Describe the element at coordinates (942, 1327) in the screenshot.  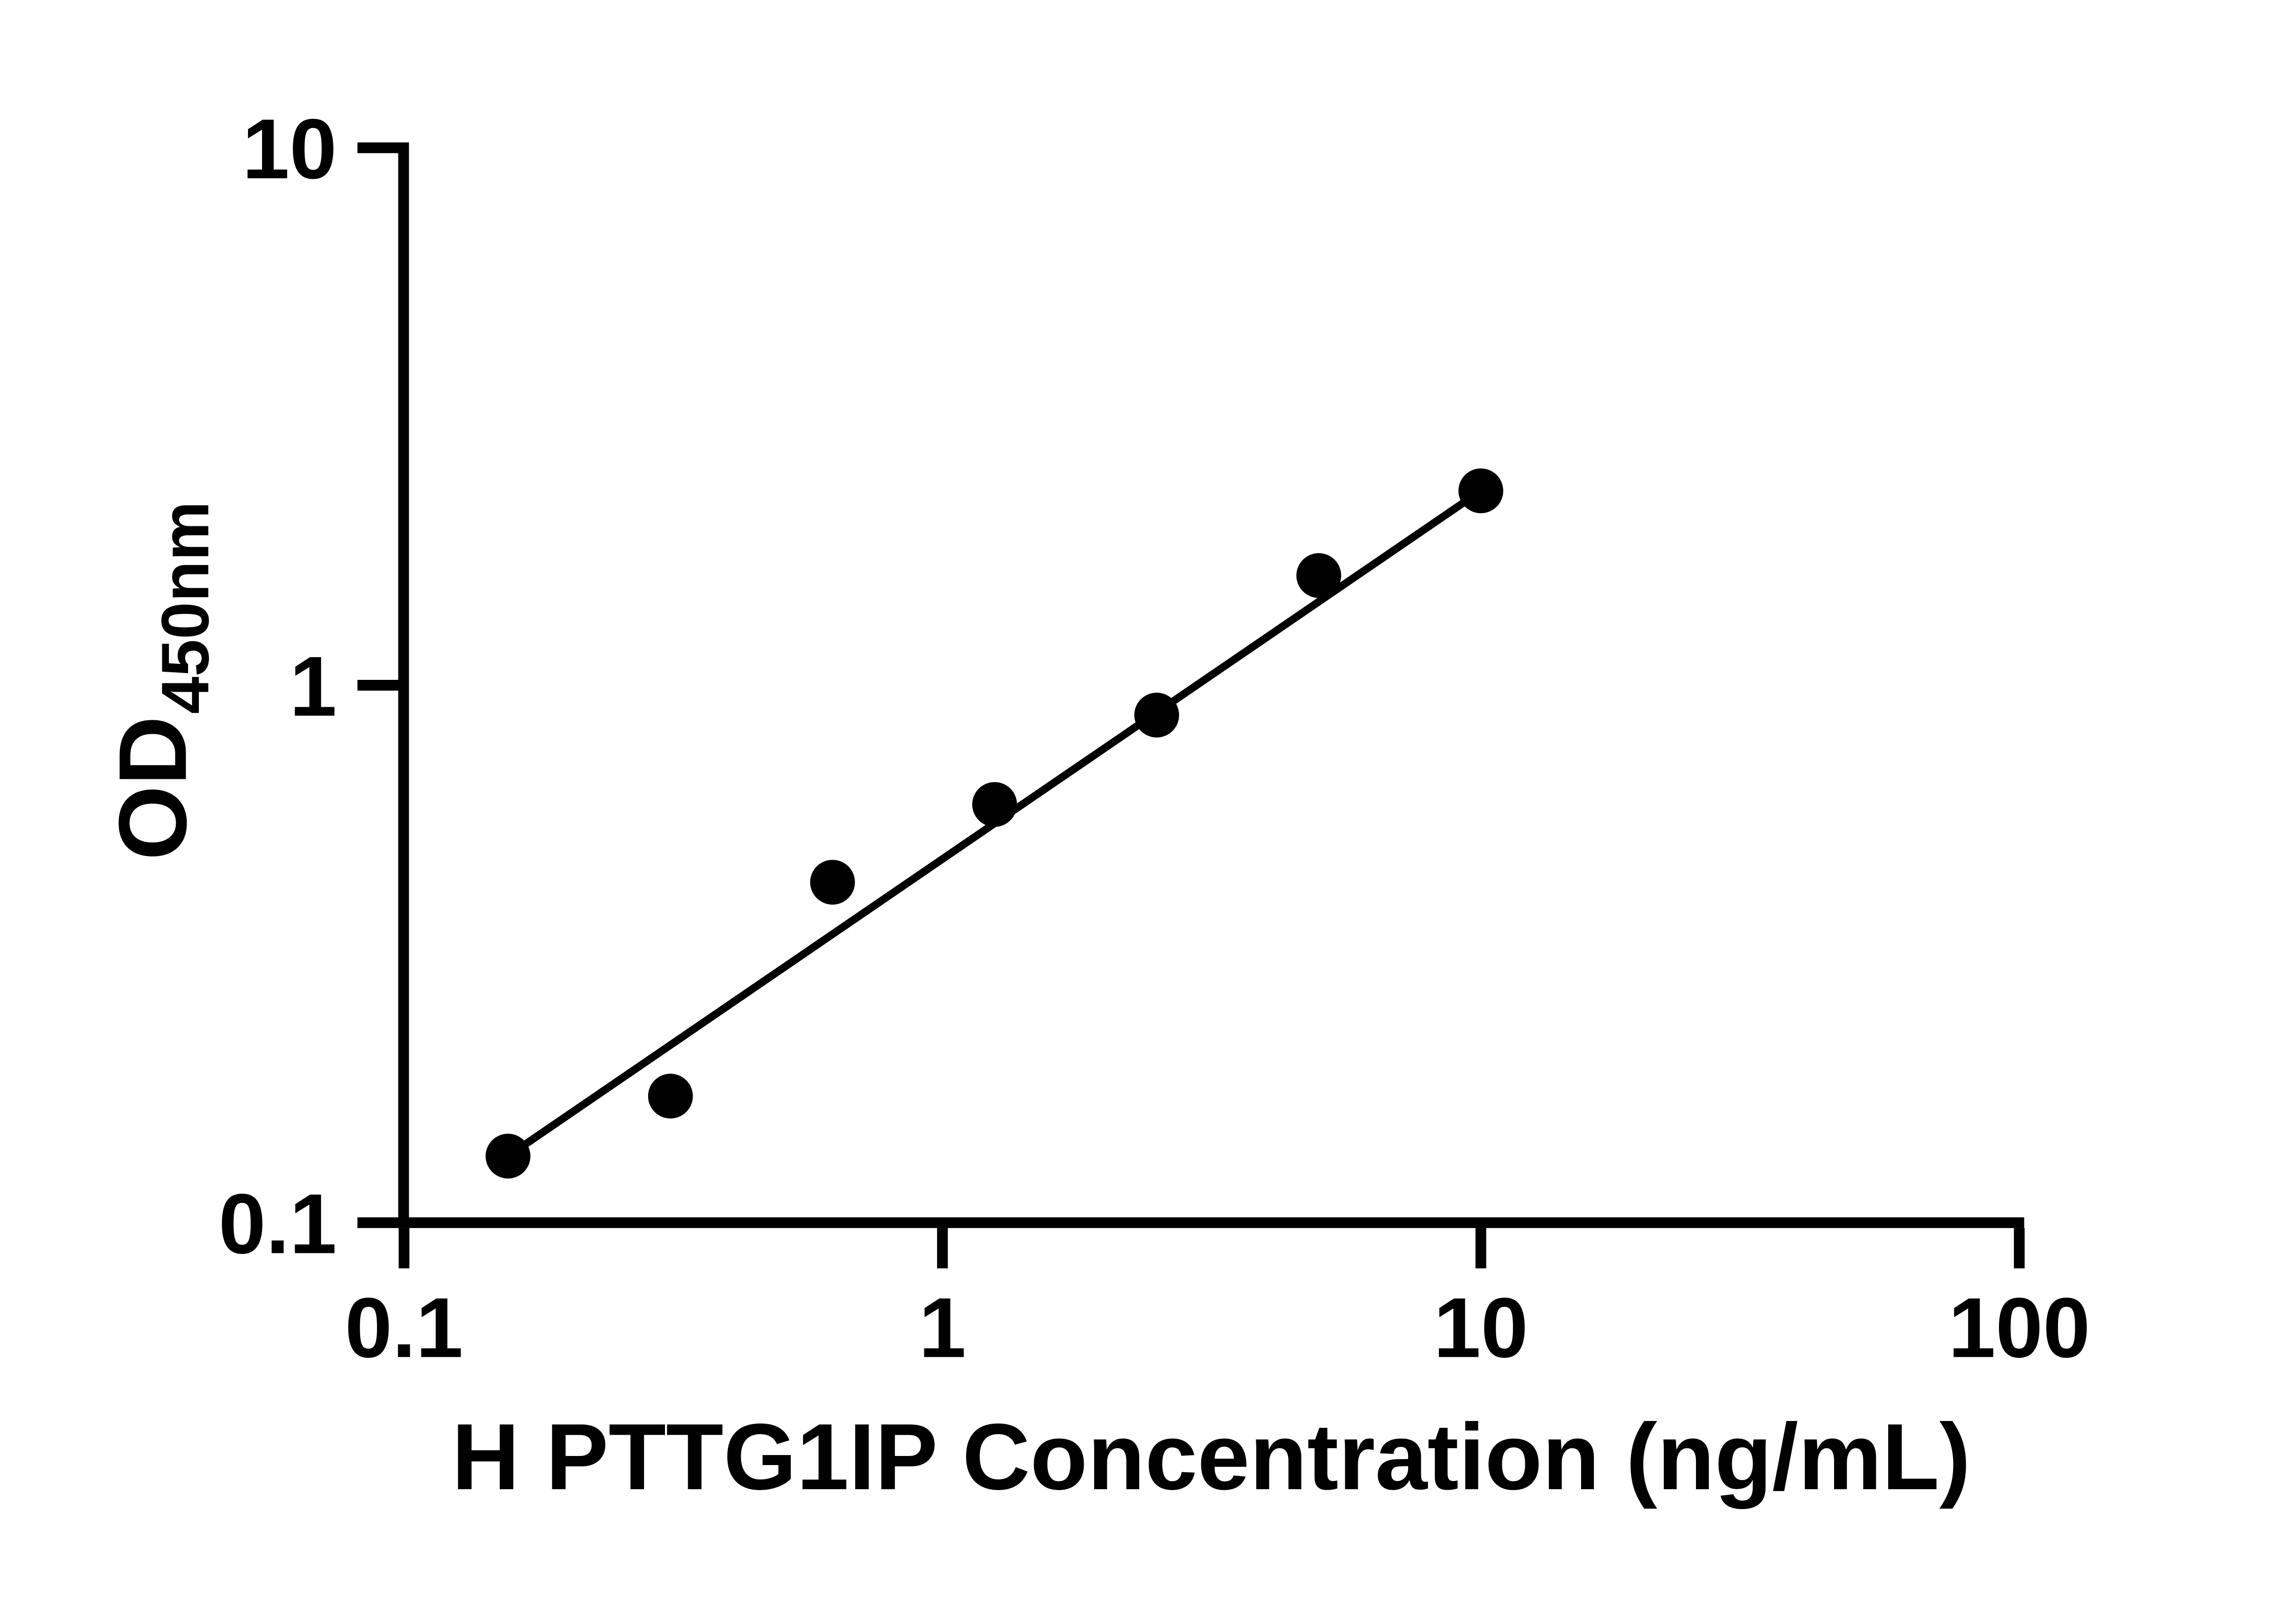
I see `x-tick-label: 1` at that location.